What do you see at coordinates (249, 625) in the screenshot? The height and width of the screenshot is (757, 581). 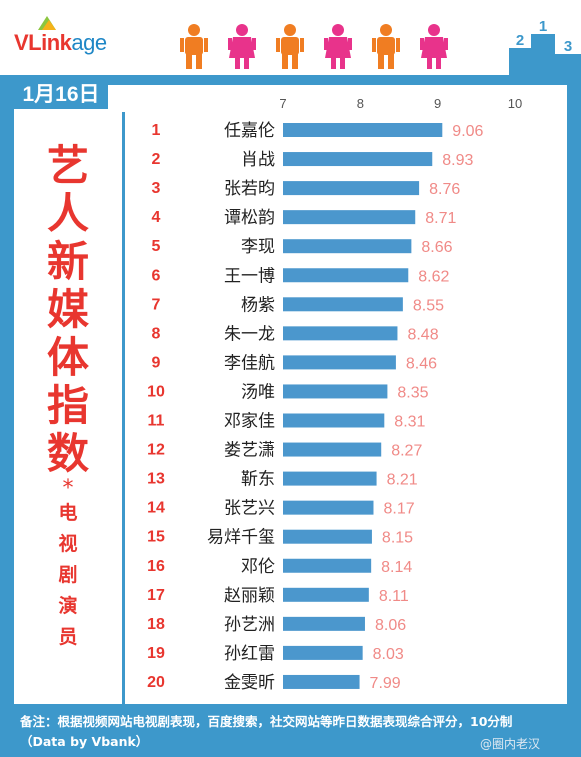 I see `name-label: 孙艺洲` at bounding box center [249, 625].